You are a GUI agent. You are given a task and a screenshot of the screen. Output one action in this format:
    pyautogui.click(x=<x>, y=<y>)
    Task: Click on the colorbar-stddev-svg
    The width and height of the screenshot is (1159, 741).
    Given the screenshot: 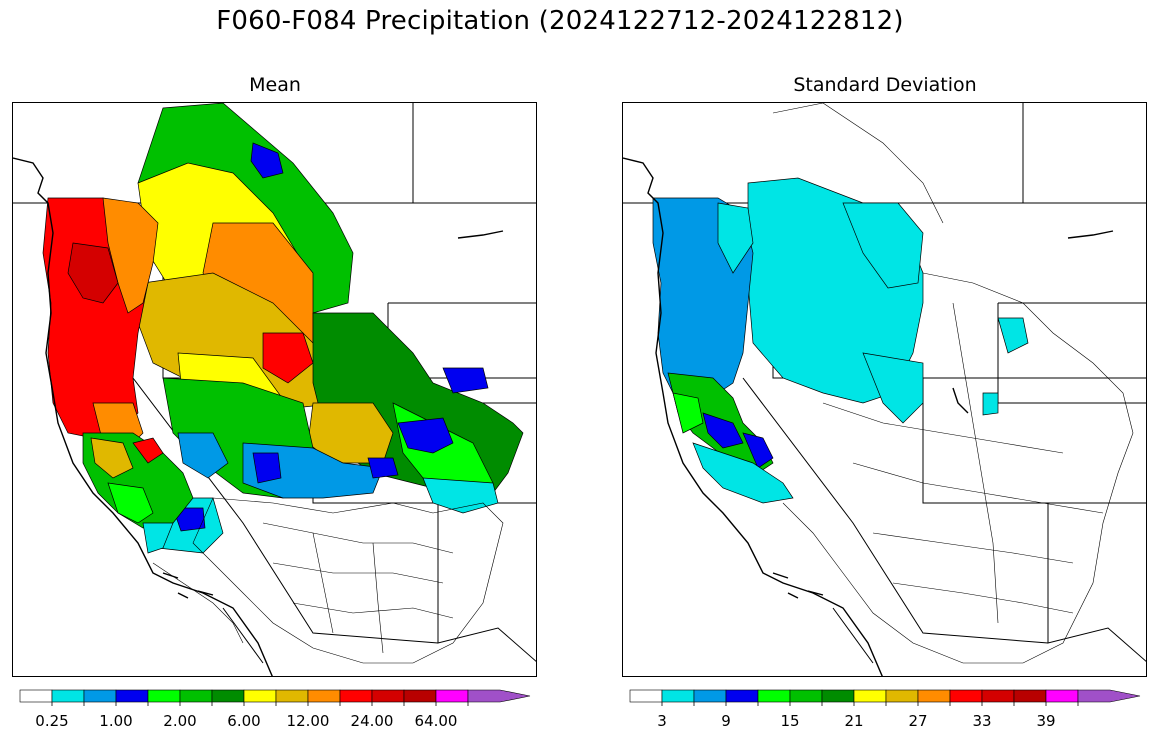 What is the action you would take?
    pyautogui.click(x=885, y=697)
    